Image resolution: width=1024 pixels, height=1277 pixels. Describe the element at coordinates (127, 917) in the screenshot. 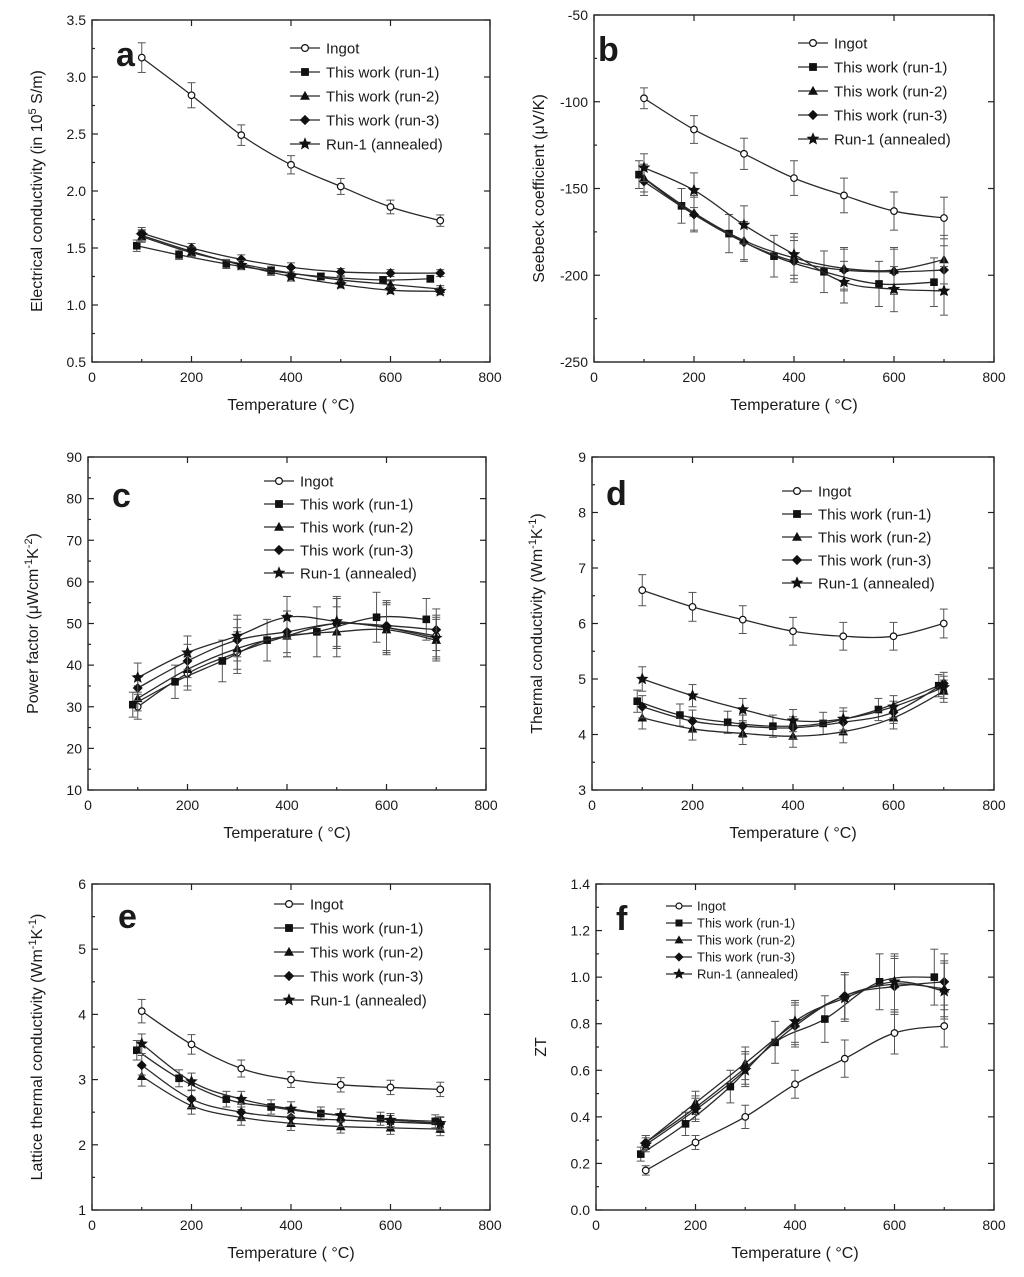

I see `panel-letter: e` at that location.